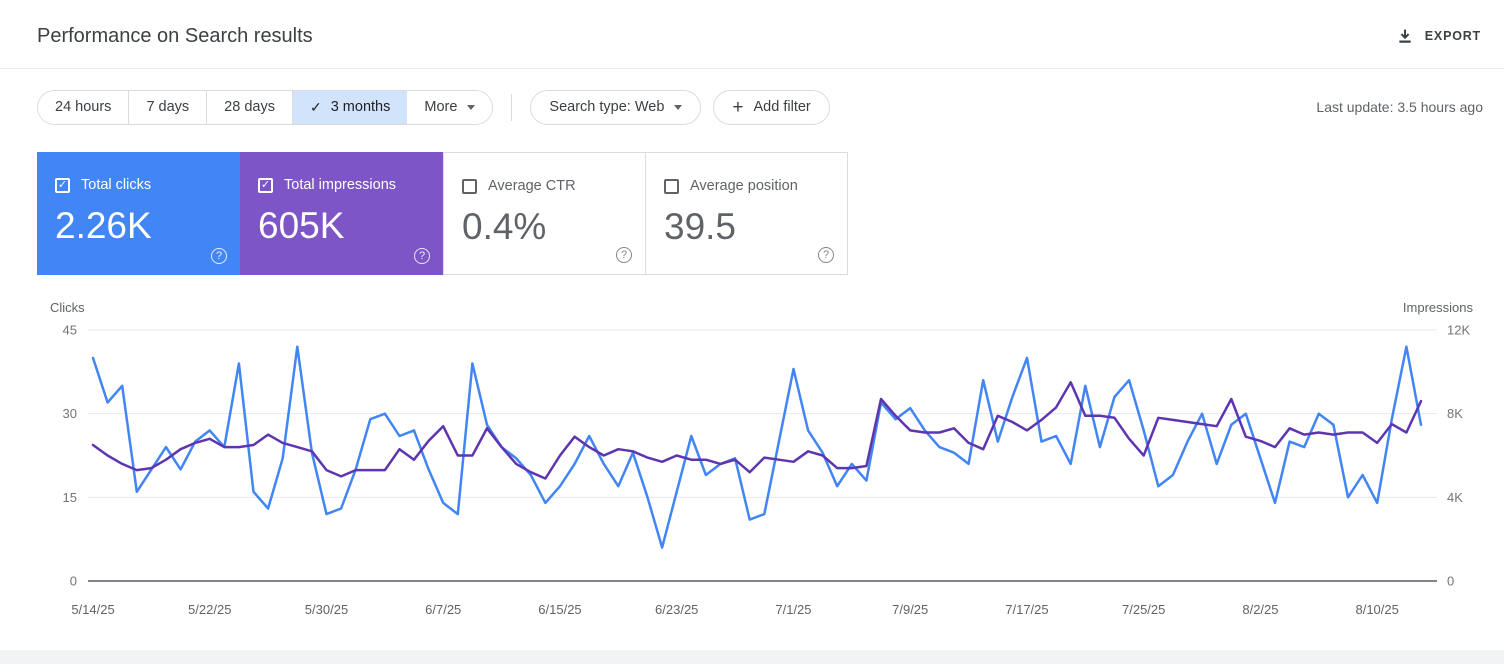  I want to click on right-axis-tick: 0, so click(1450, 581).